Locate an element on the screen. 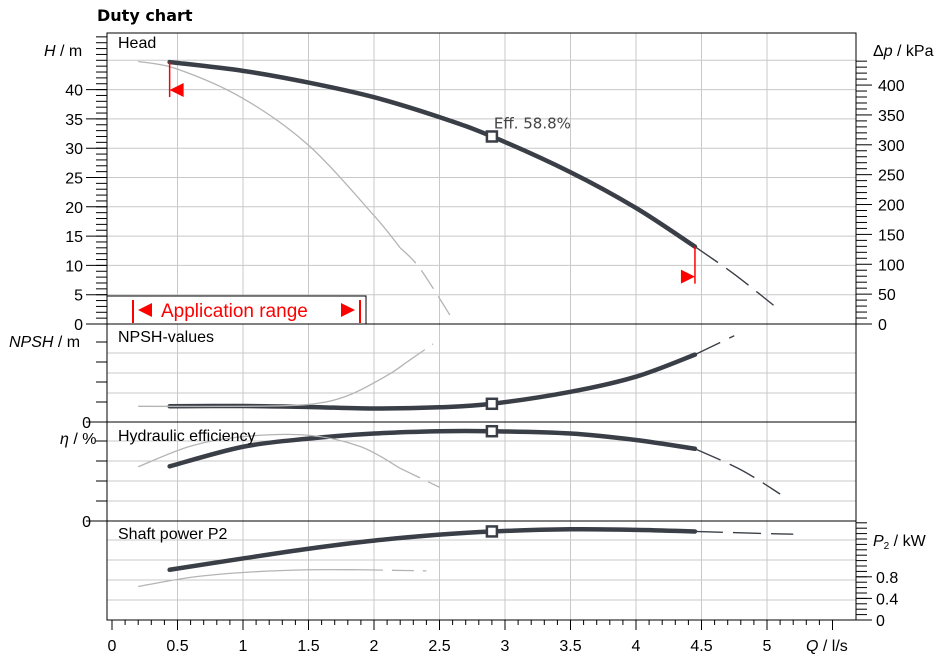 This screenshot has height=661, width=947. y-tick-label: 30 is located at coordinates (74, 149).